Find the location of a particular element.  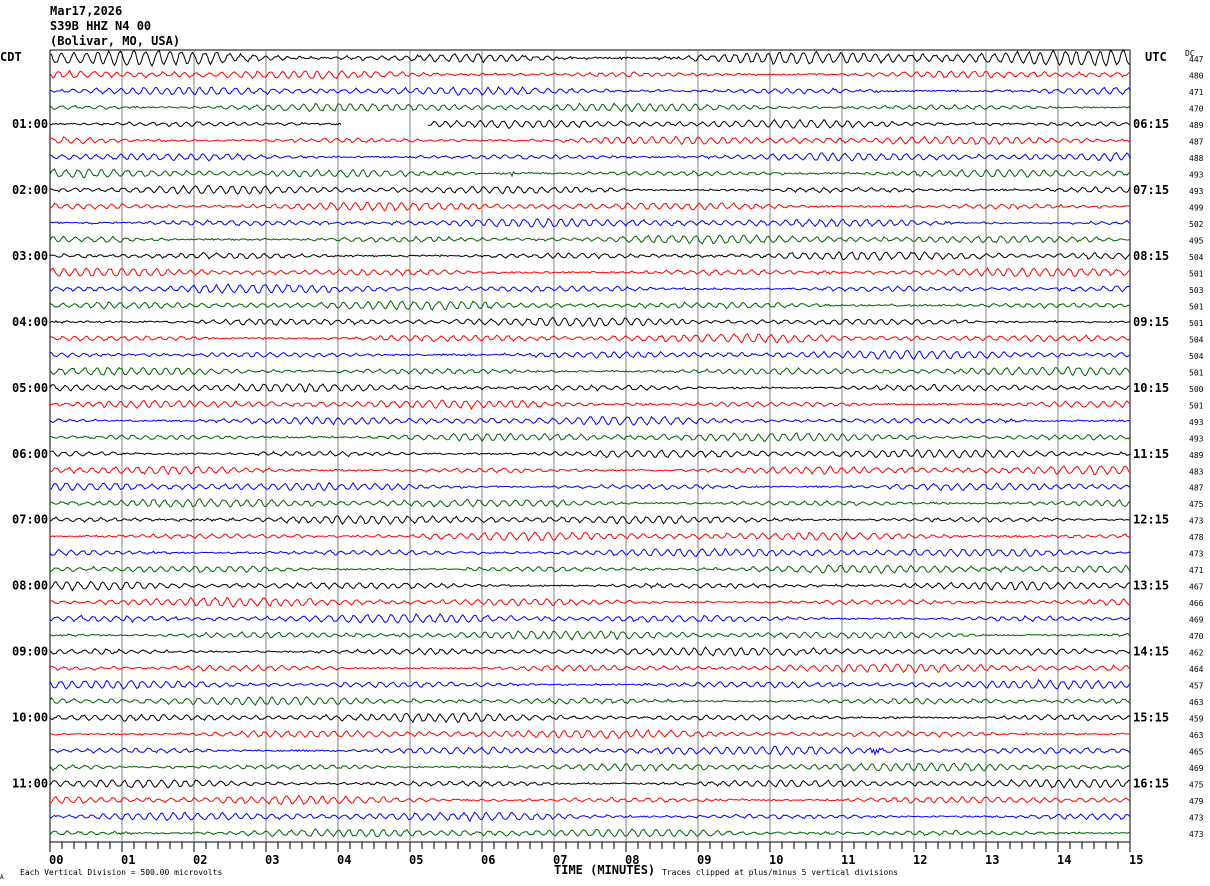

dc-offset-label: 478 is located at coordinates (1196, 537).